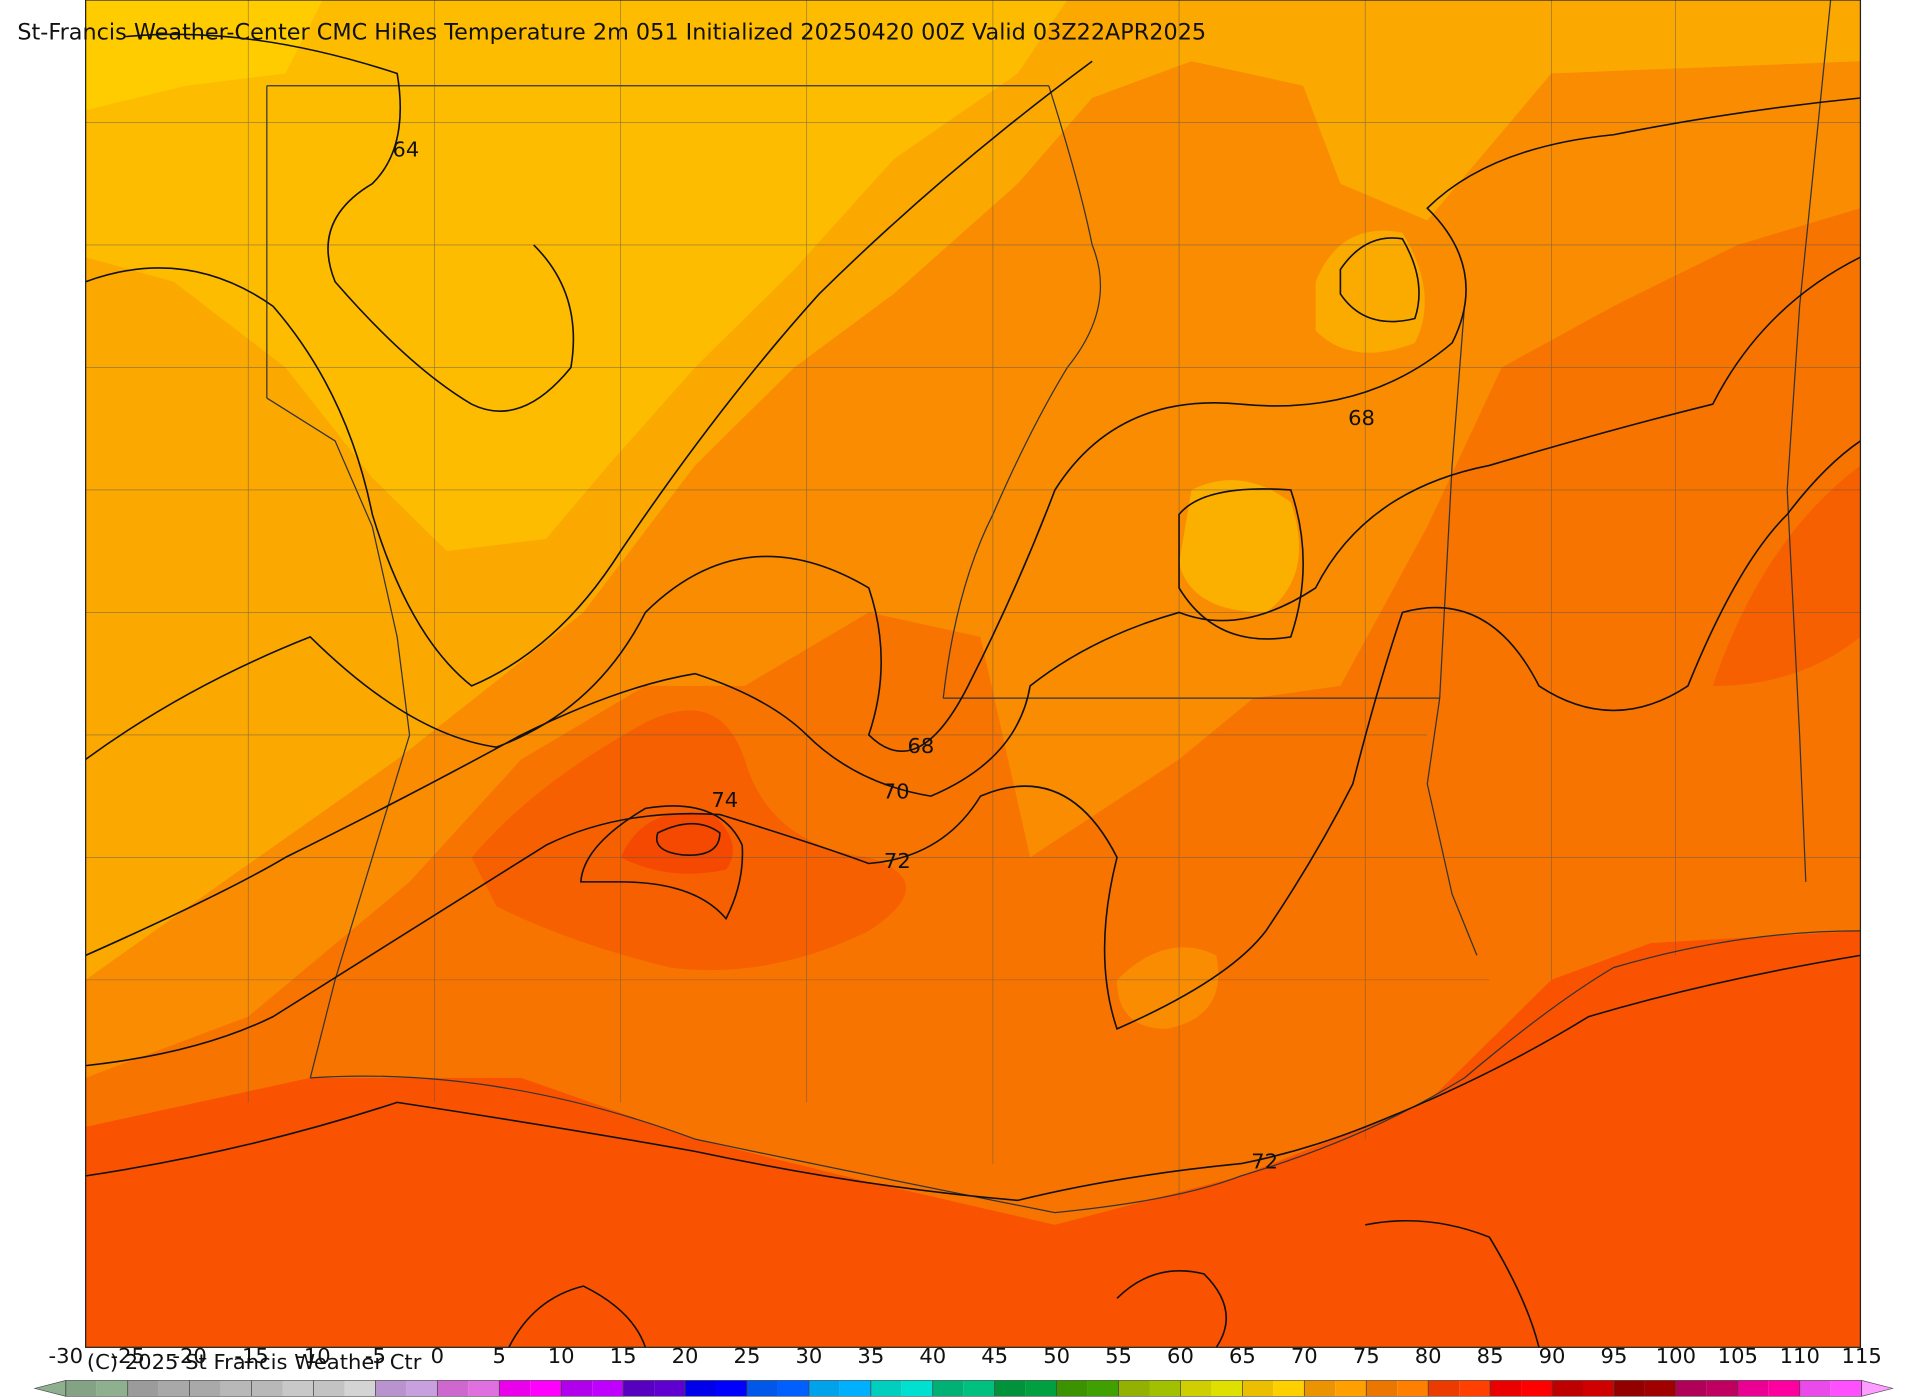  Describe the element at coordinates (1786, 575) in the screenshot. I see `field-72-east` at that location.